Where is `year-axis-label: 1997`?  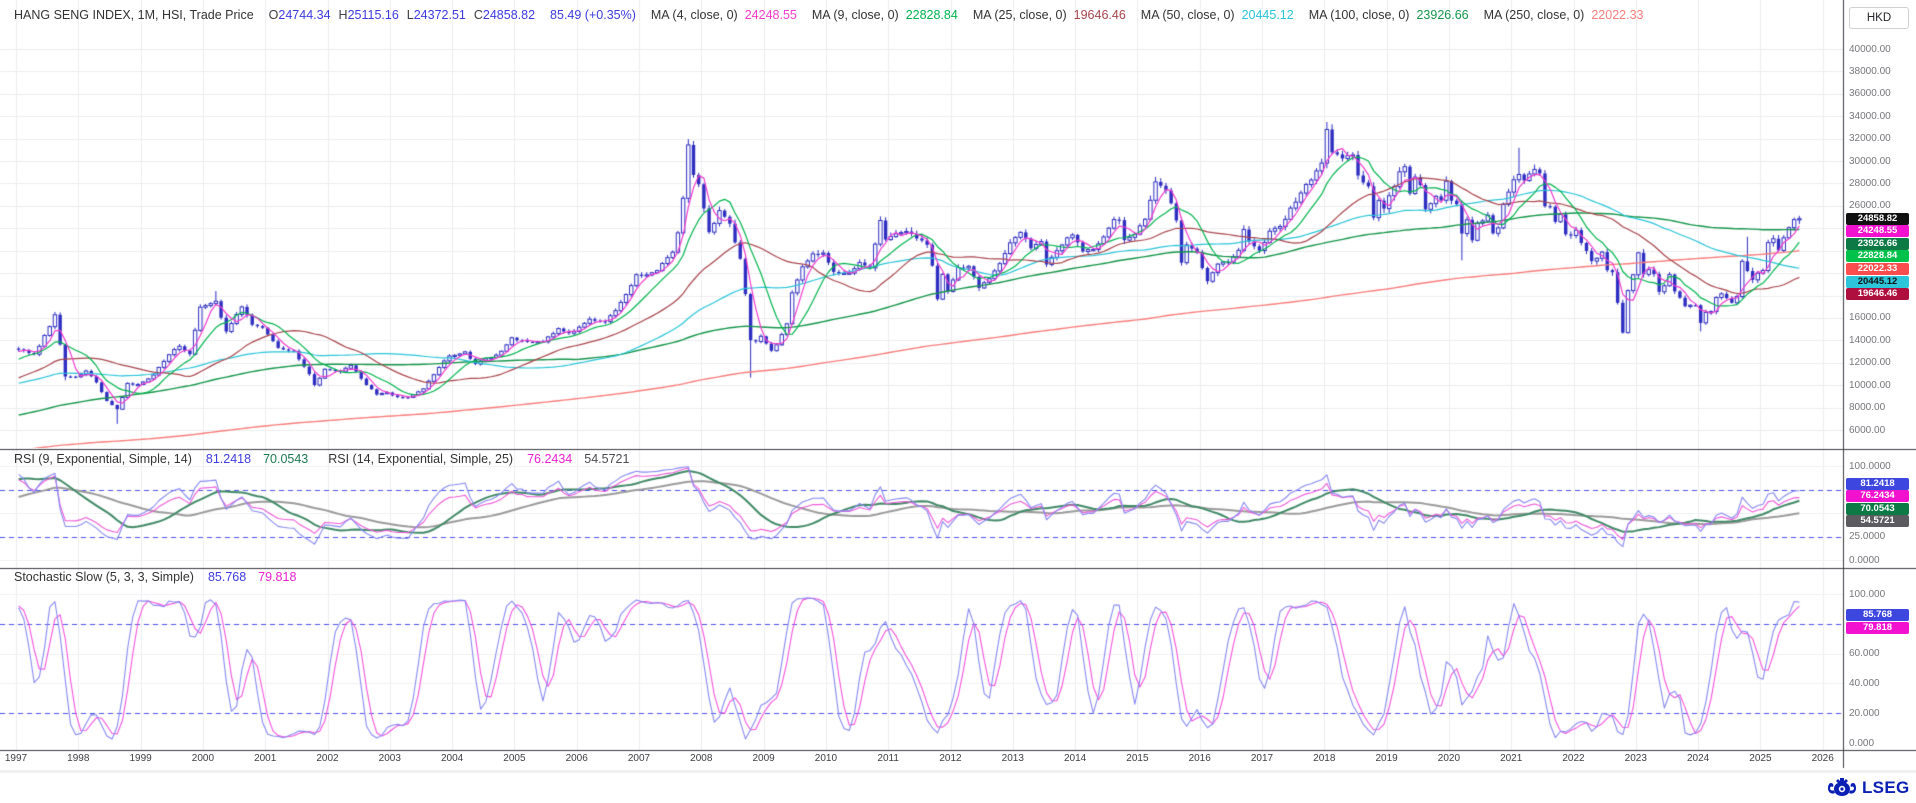 year-axis-label: 1997 is located at coordinates (16, 758).